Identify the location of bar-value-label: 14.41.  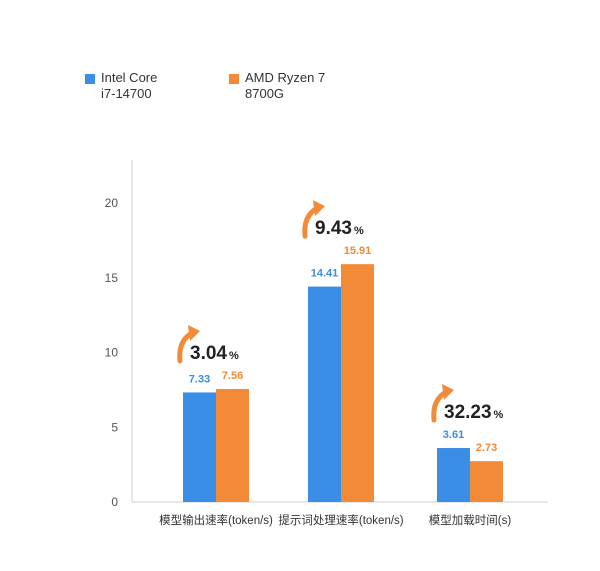
(325, 274).